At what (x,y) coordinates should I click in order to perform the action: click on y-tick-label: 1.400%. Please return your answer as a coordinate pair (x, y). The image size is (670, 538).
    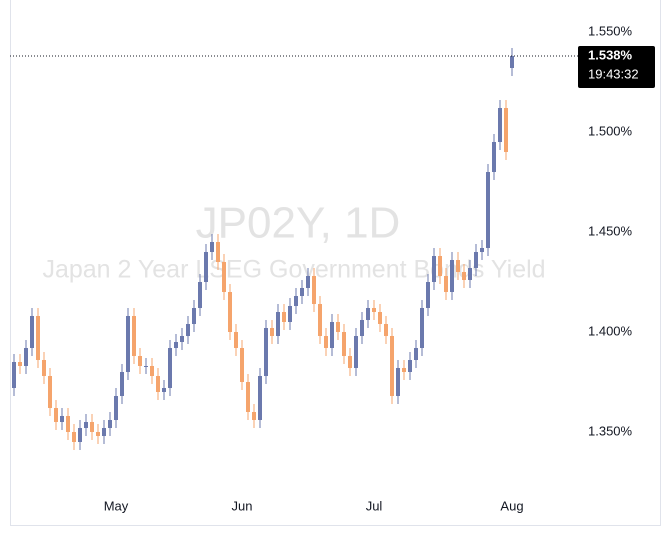
    Looking at the image, I should click on (610, 330).